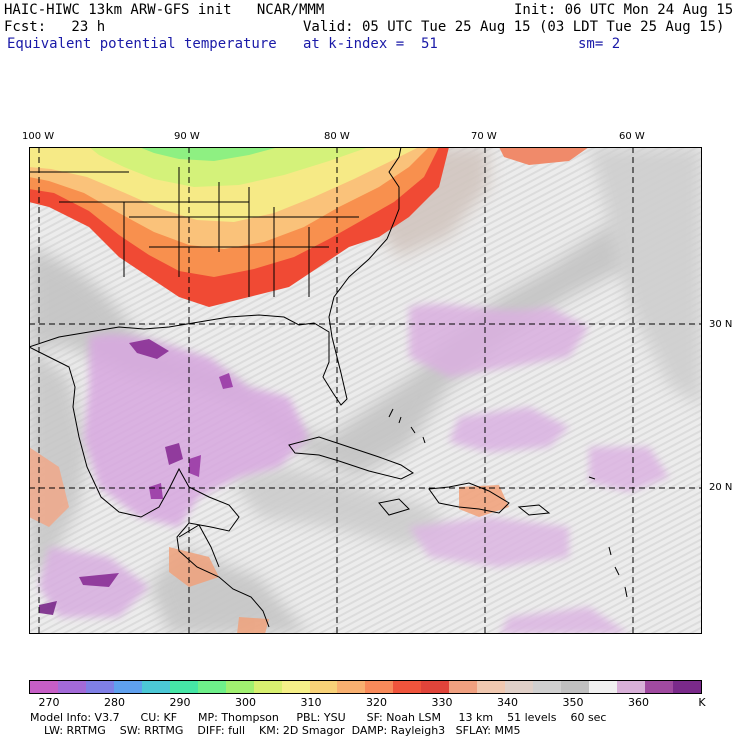 The height and width of the screenshot is (740, 740). Describe the element at coordinates (599, 44) in the screenshot. I see `smoothing-label: sm= 2` at that location.